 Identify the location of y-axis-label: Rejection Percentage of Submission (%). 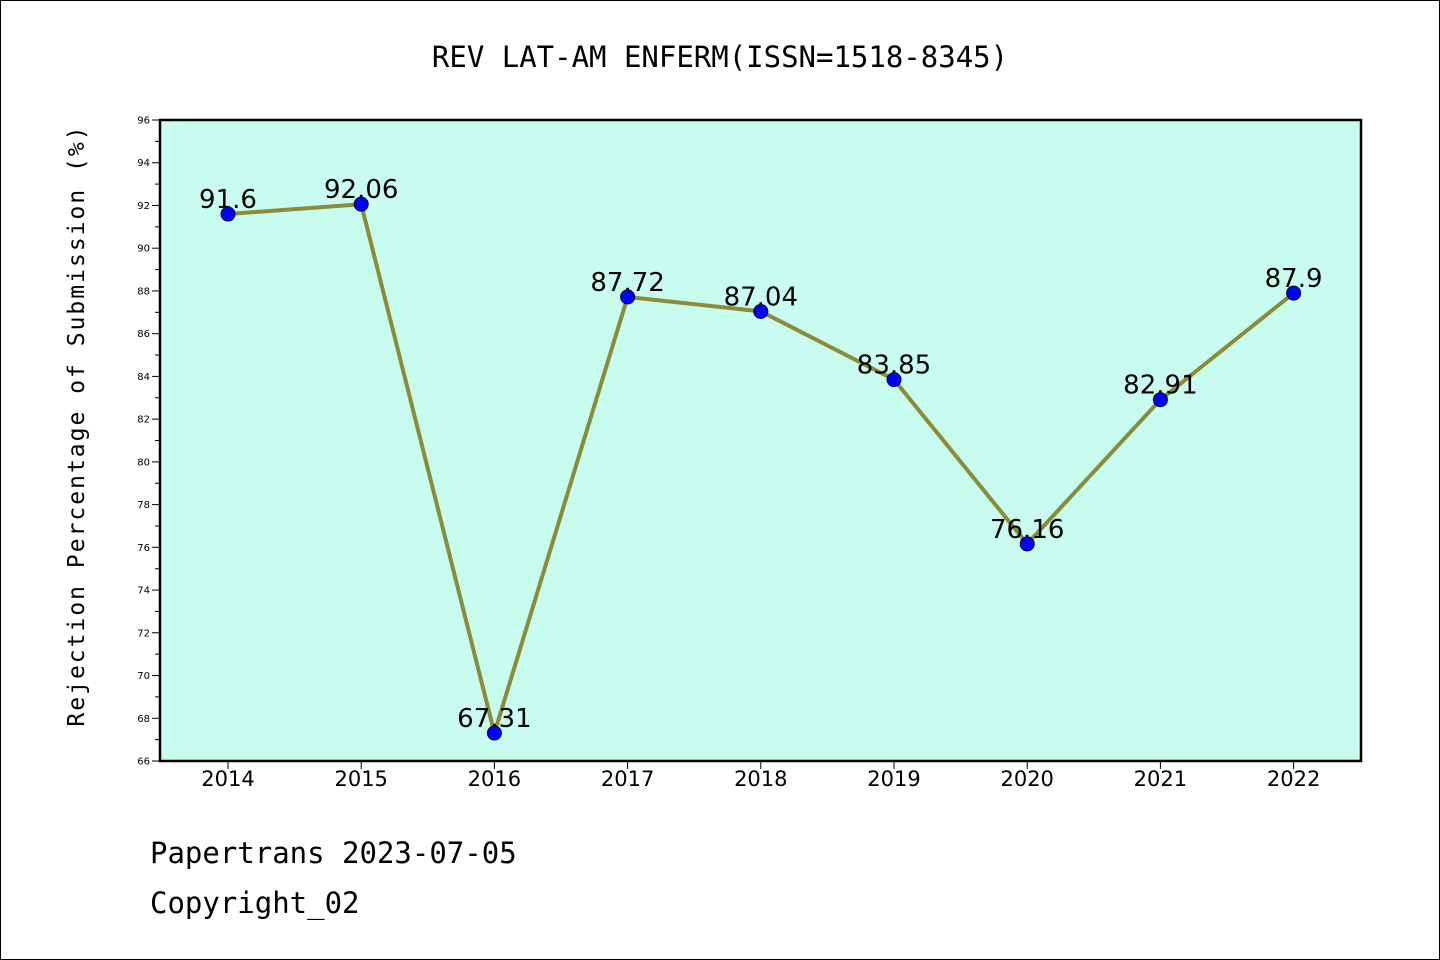
(77, 425).